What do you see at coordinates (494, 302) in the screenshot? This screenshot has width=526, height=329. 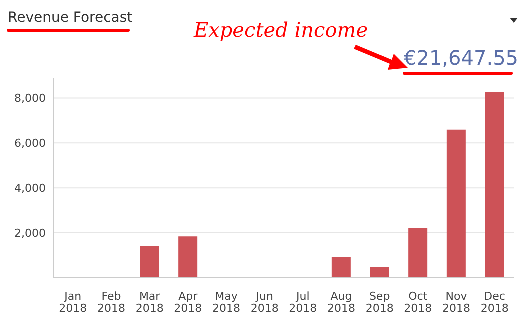 I see `x-tick-label: Dec 2018` at bounding box center [494, 302].